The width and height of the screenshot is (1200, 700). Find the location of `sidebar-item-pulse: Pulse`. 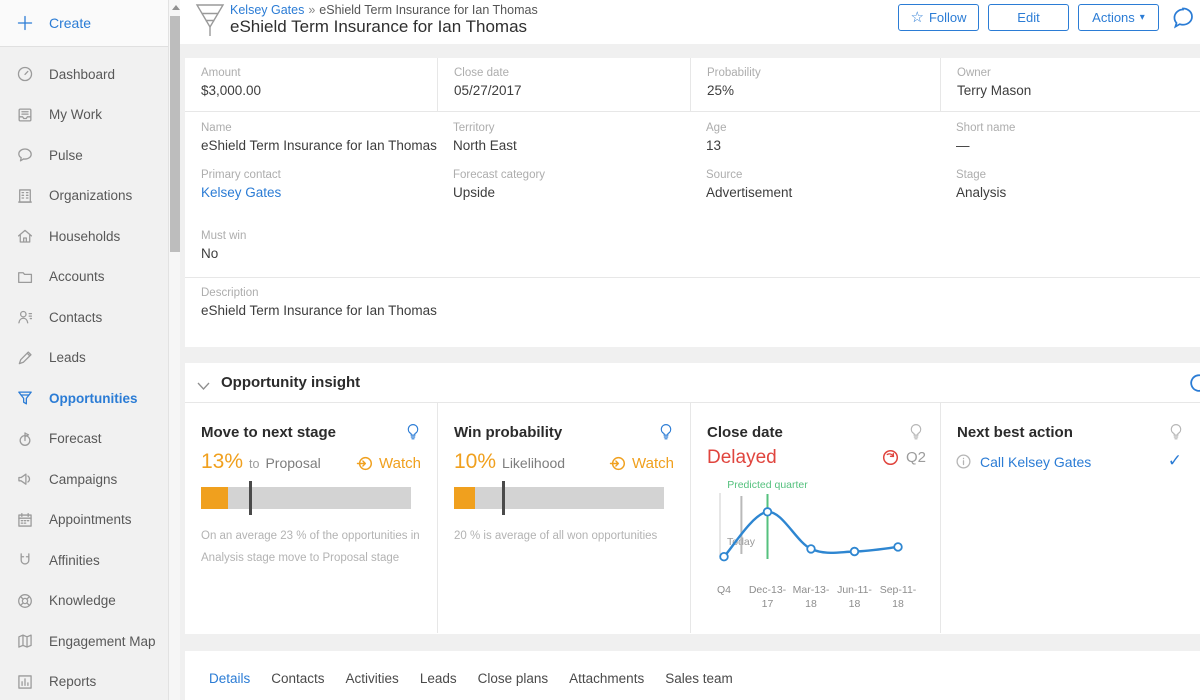

sidebar-item-pulse: Pulse is located at coordinates (84, 155).